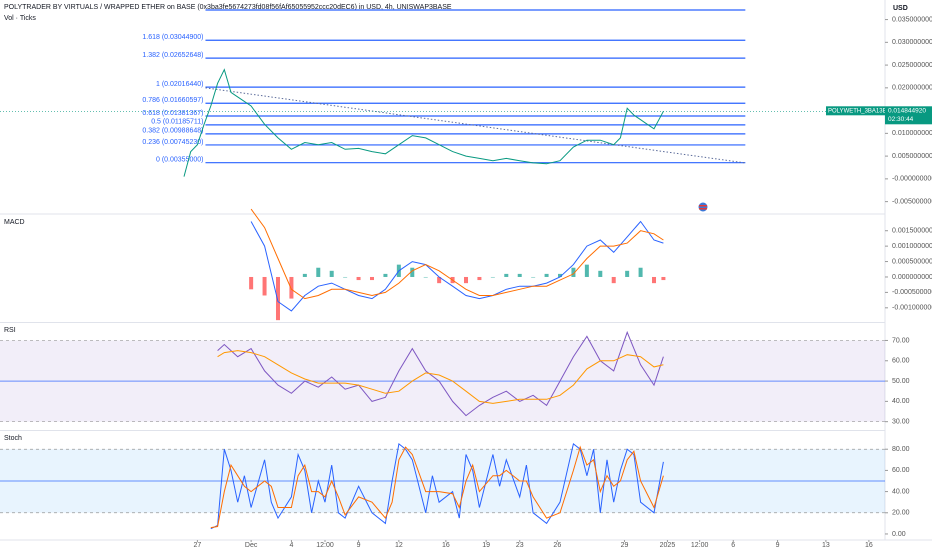 Image resolution: width=932 pixels, height=550 pixels. I want to click on y-tick-label: 0.000500000, so click(912, 261).